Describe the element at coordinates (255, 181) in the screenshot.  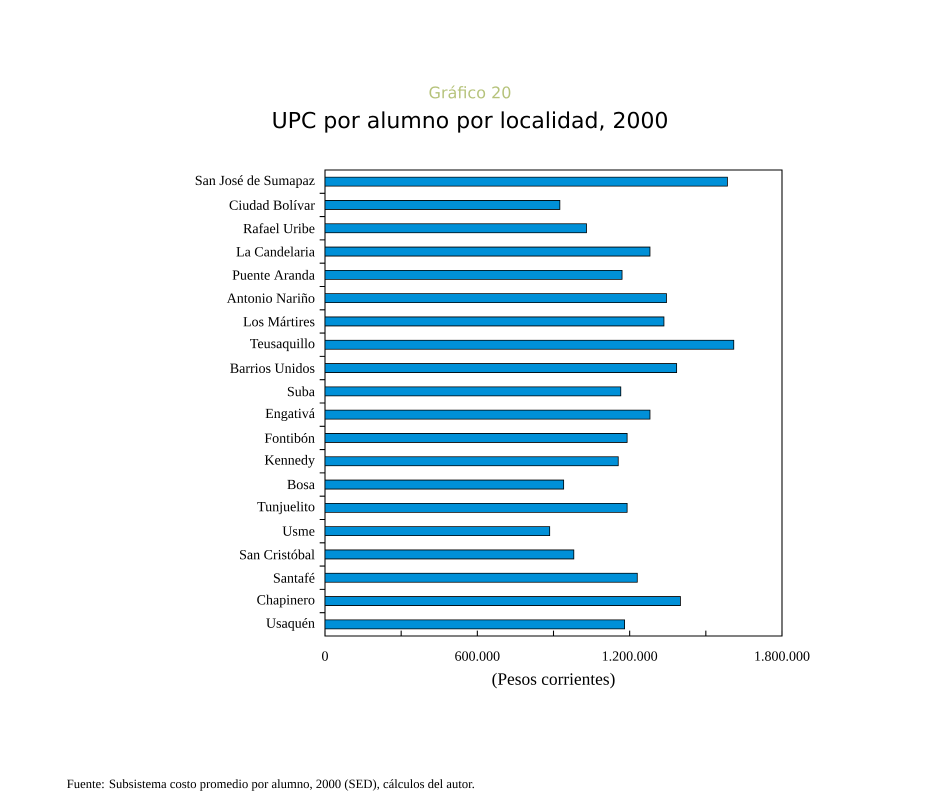
I see `y-tick-label: San José de Sumapaz` at that location.